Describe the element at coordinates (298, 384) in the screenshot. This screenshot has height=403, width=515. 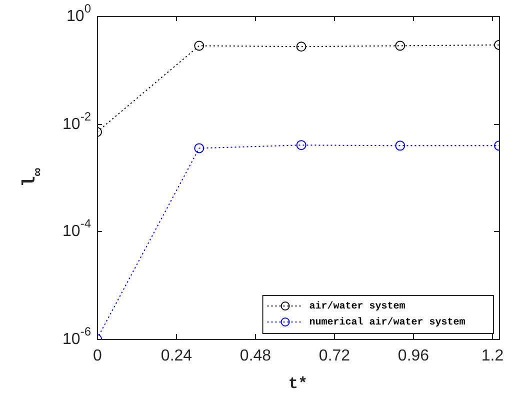
I see `x-axis-title: t*` at that location.